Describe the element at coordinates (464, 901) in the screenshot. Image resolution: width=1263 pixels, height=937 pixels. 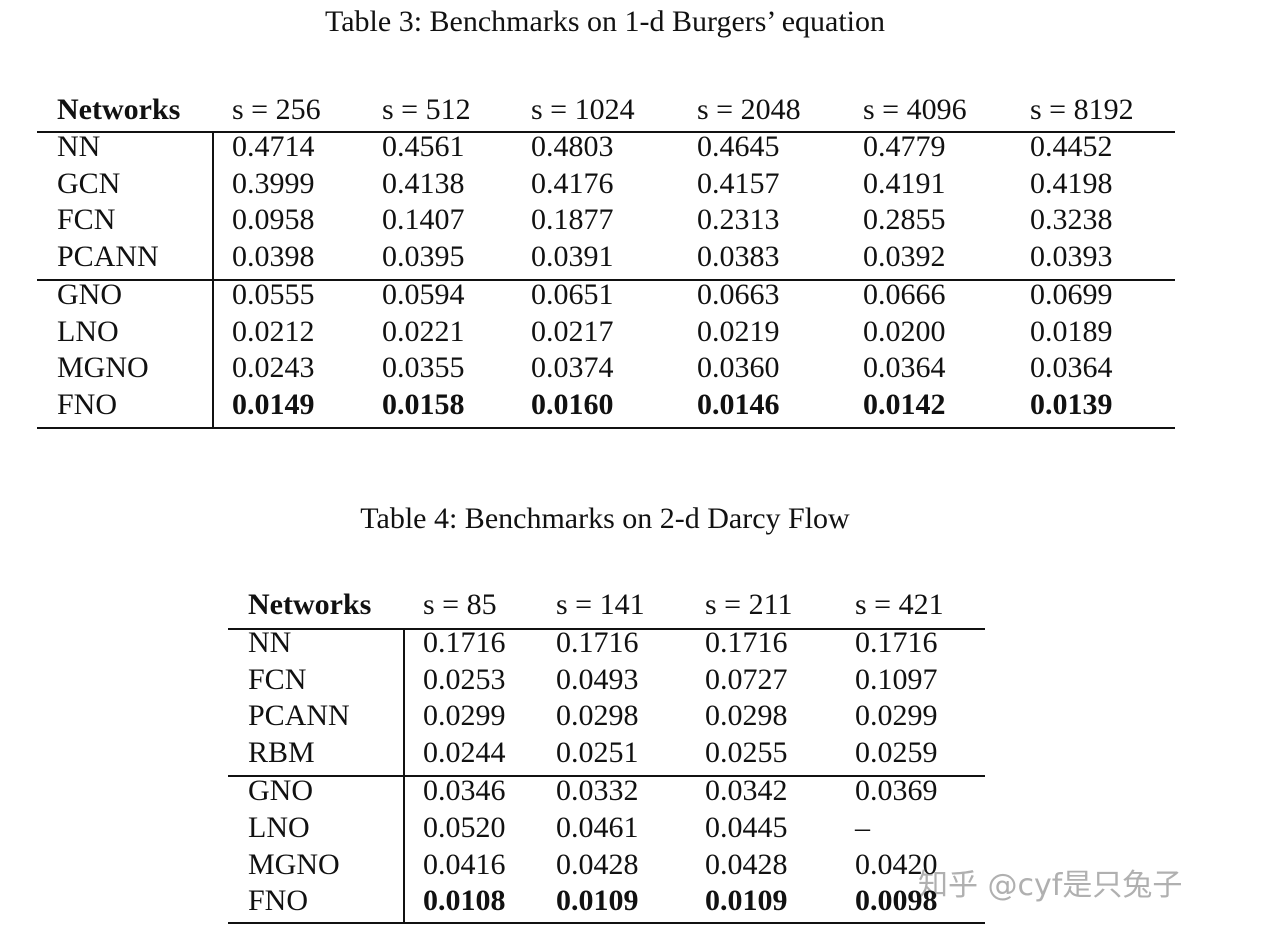
I see `cell: 0.0108` at that location.